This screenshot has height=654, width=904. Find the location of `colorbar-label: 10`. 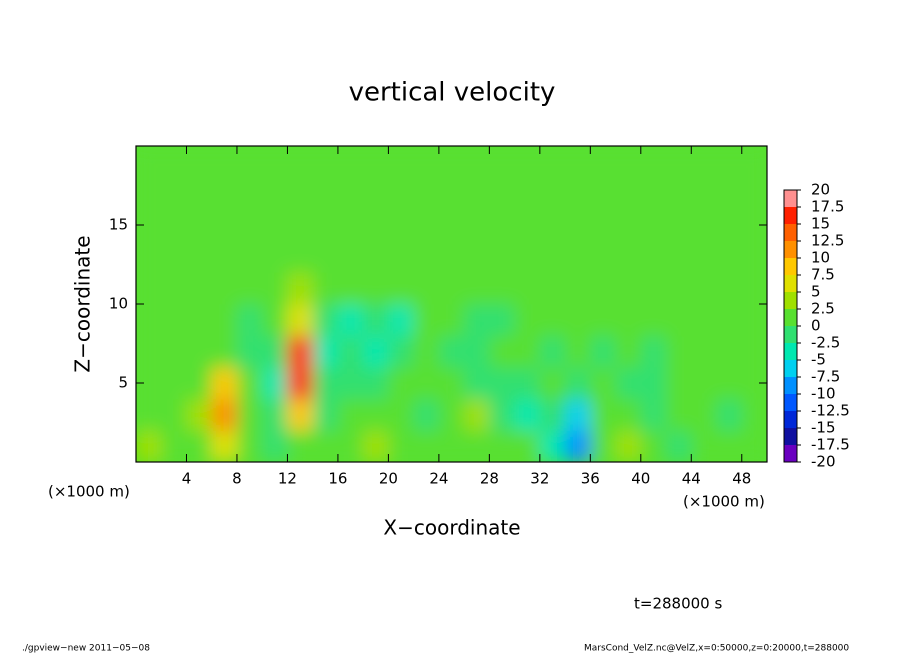

colorbar-label: 10 is located at coordinates (820, 258).